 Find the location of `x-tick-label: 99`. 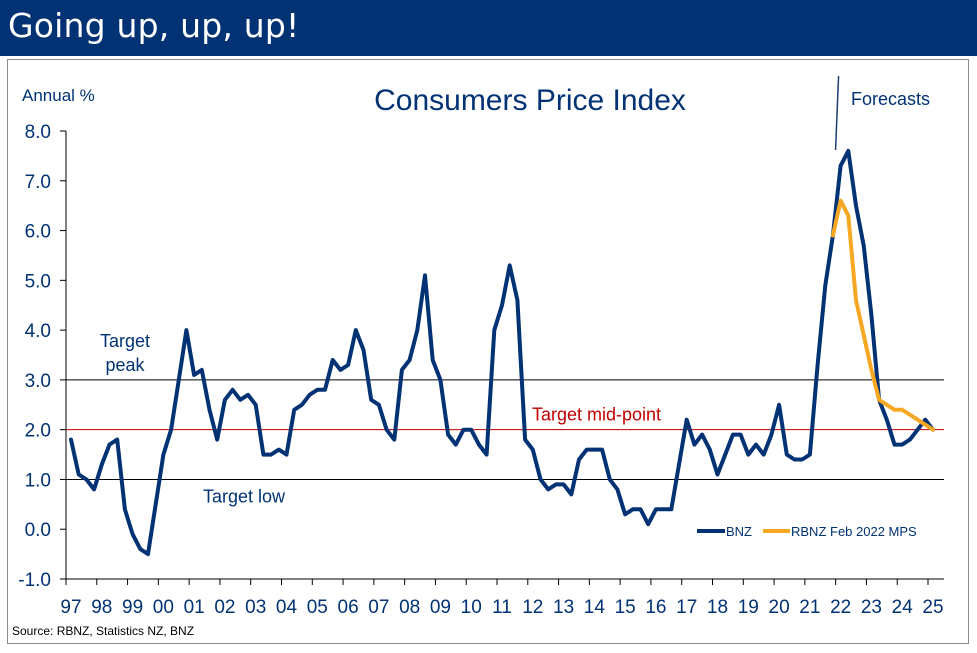

x-tick-label: 99 is located at coordinates (132, 607).